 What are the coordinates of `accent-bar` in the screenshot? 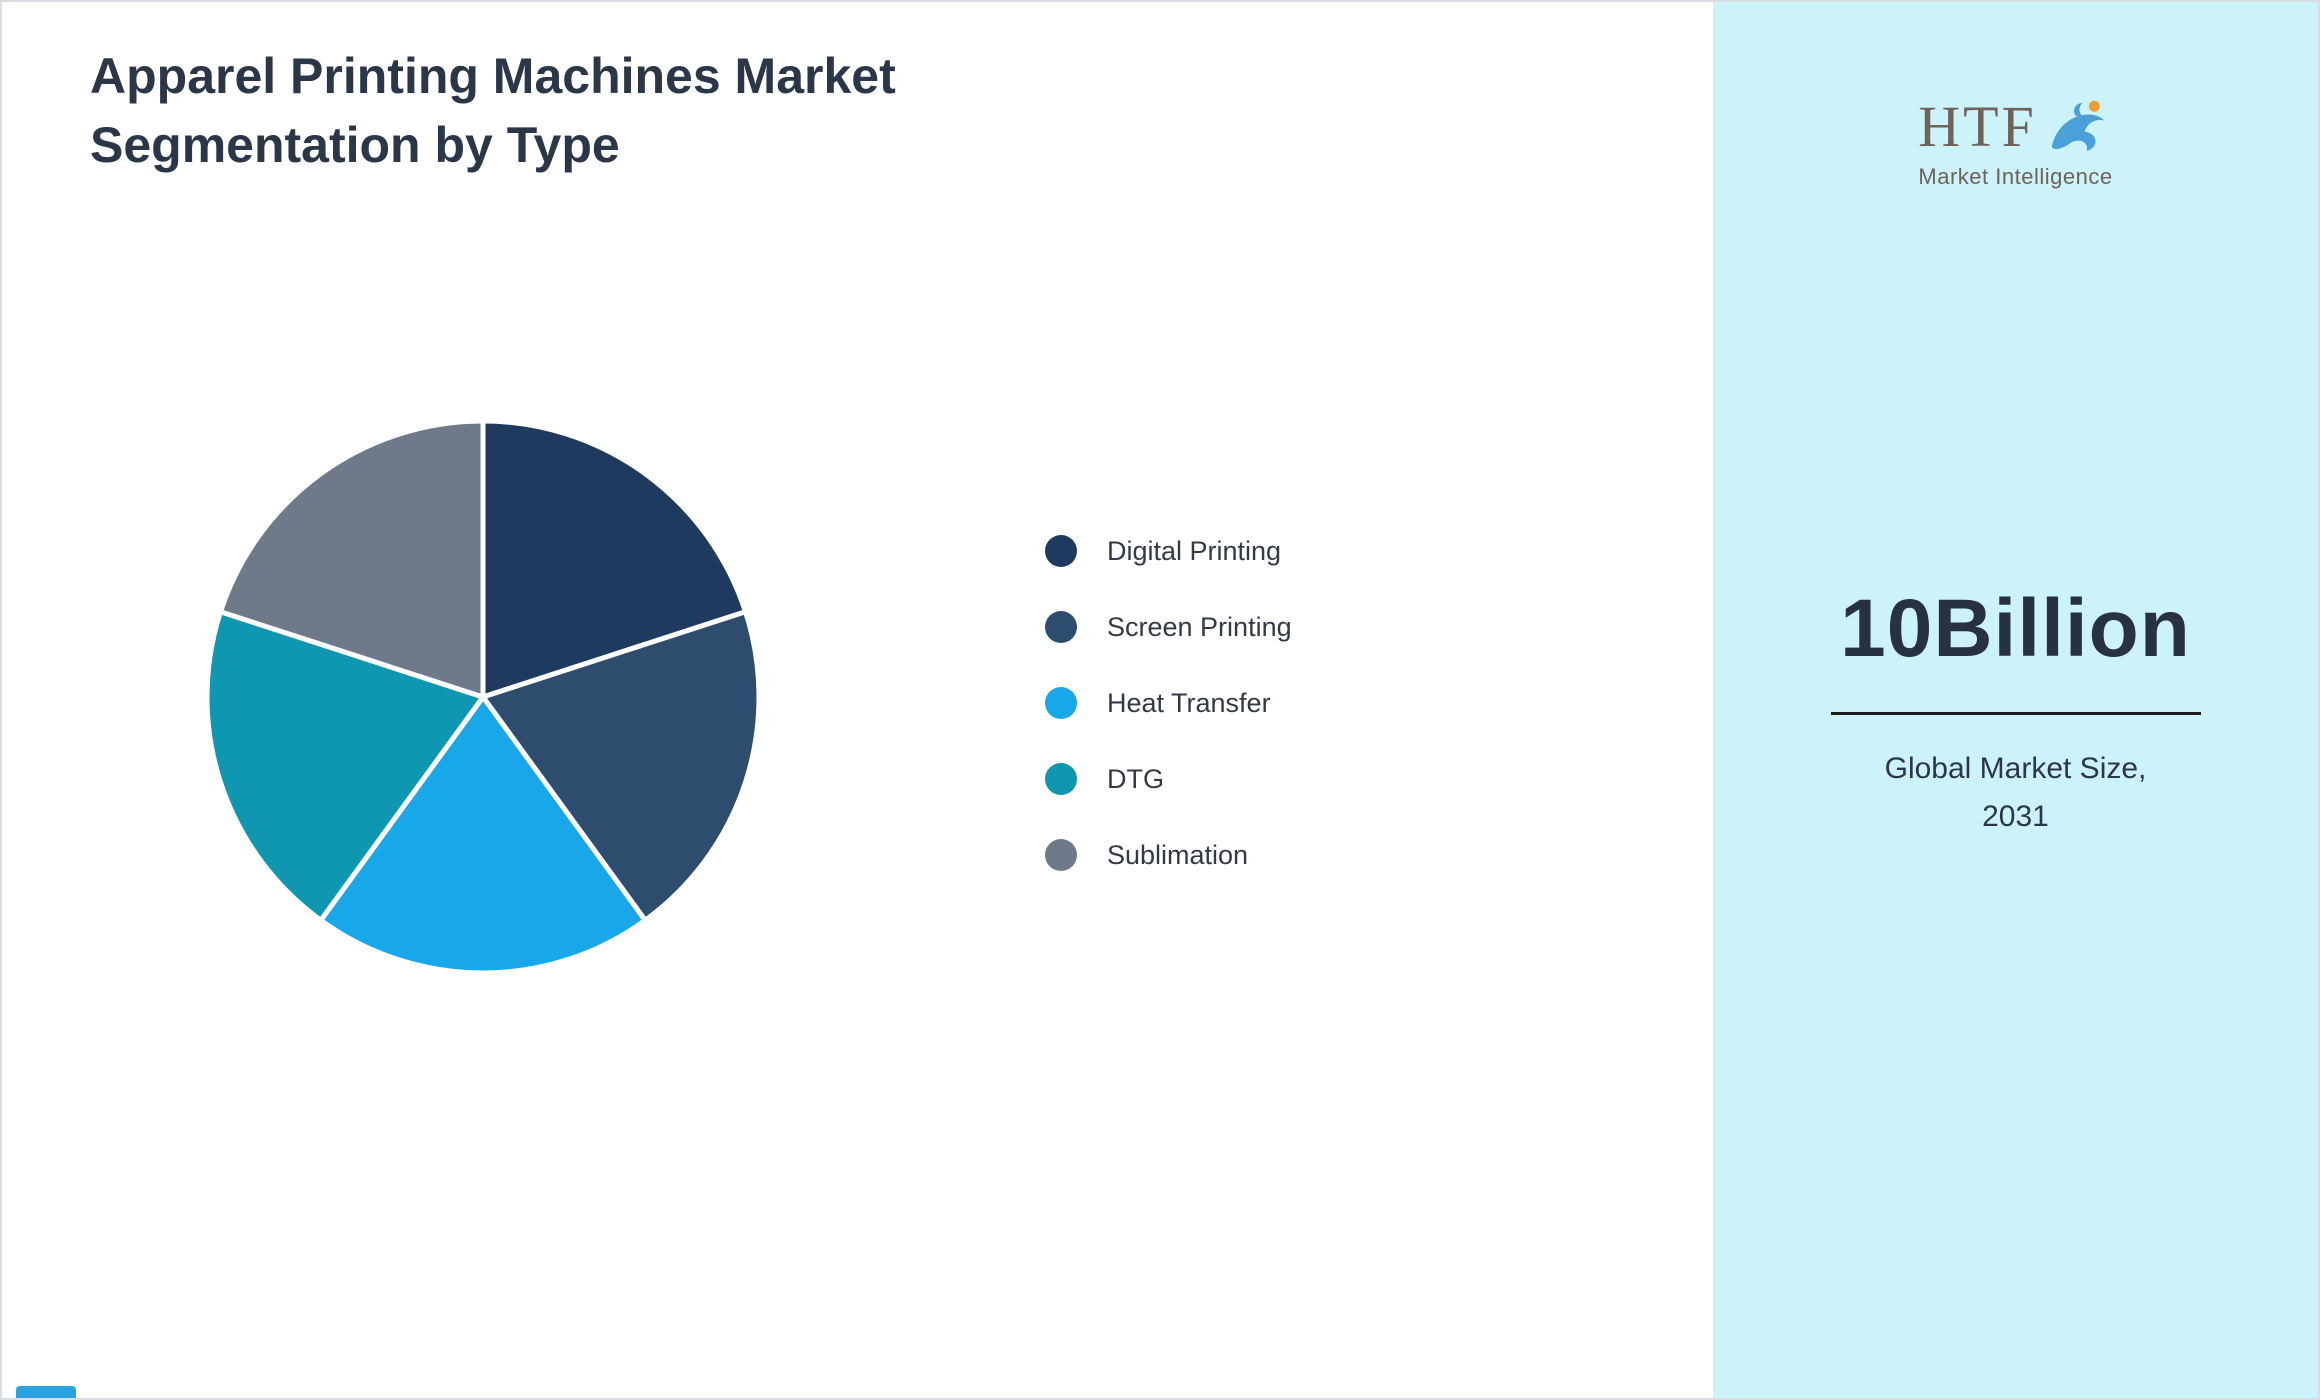 It's located at (46, 1392).